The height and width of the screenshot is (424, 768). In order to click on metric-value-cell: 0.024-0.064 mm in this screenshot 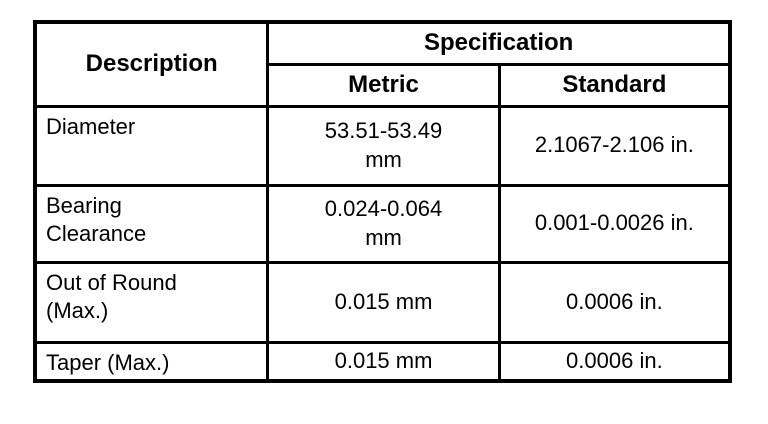, I will do `click(383, 223)`.